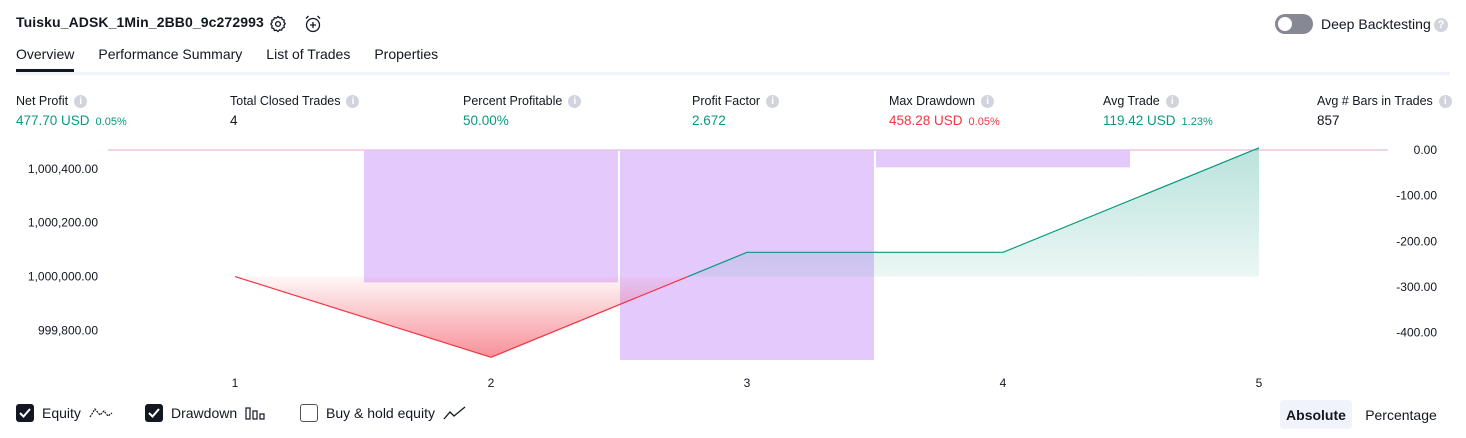 Image resolution: width=1466 pixels, height=438 pixels. What do you see at coordinates (736, 111) in the screenshot?
I see `metric-profit-factor: Profit Factor i 2.672` at bounding box center [736, 111].